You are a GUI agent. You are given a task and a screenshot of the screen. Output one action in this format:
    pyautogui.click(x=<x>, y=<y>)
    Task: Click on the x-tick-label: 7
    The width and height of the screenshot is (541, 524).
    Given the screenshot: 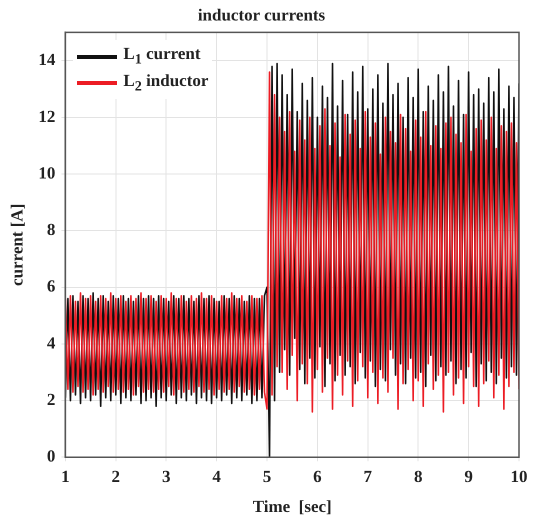 What is the action you would take?
    pyautogui.click(x=368, y=476)
    